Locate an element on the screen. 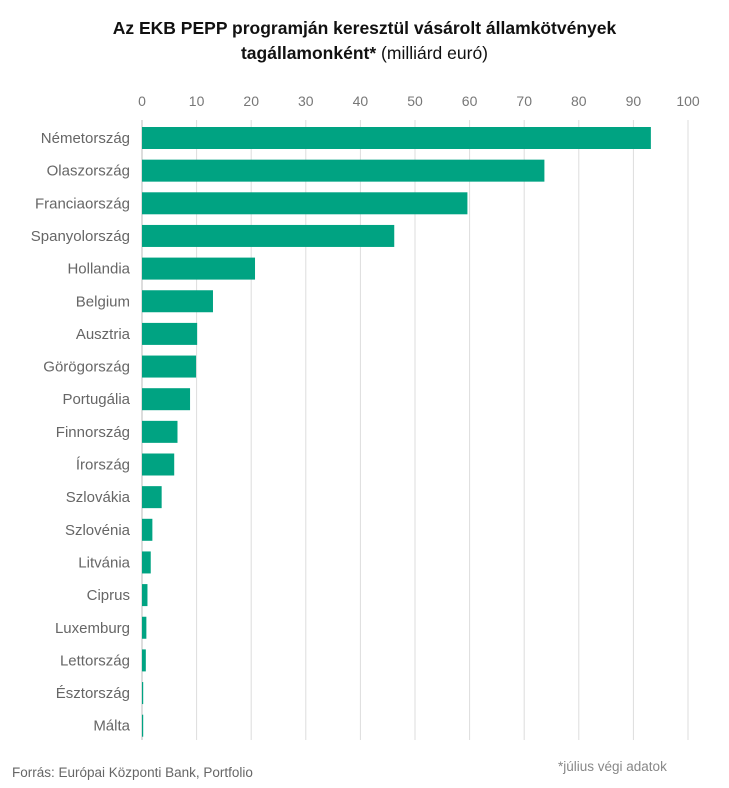  x-tick-label: 100 is located at coordinates (688, 101).